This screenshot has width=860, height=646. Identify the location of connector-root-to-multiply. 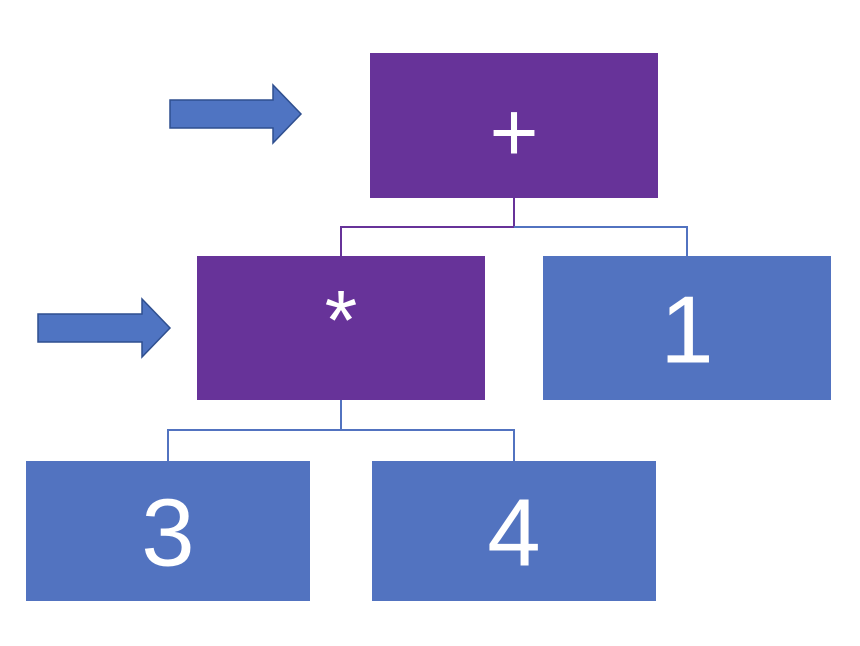
(427, 227).